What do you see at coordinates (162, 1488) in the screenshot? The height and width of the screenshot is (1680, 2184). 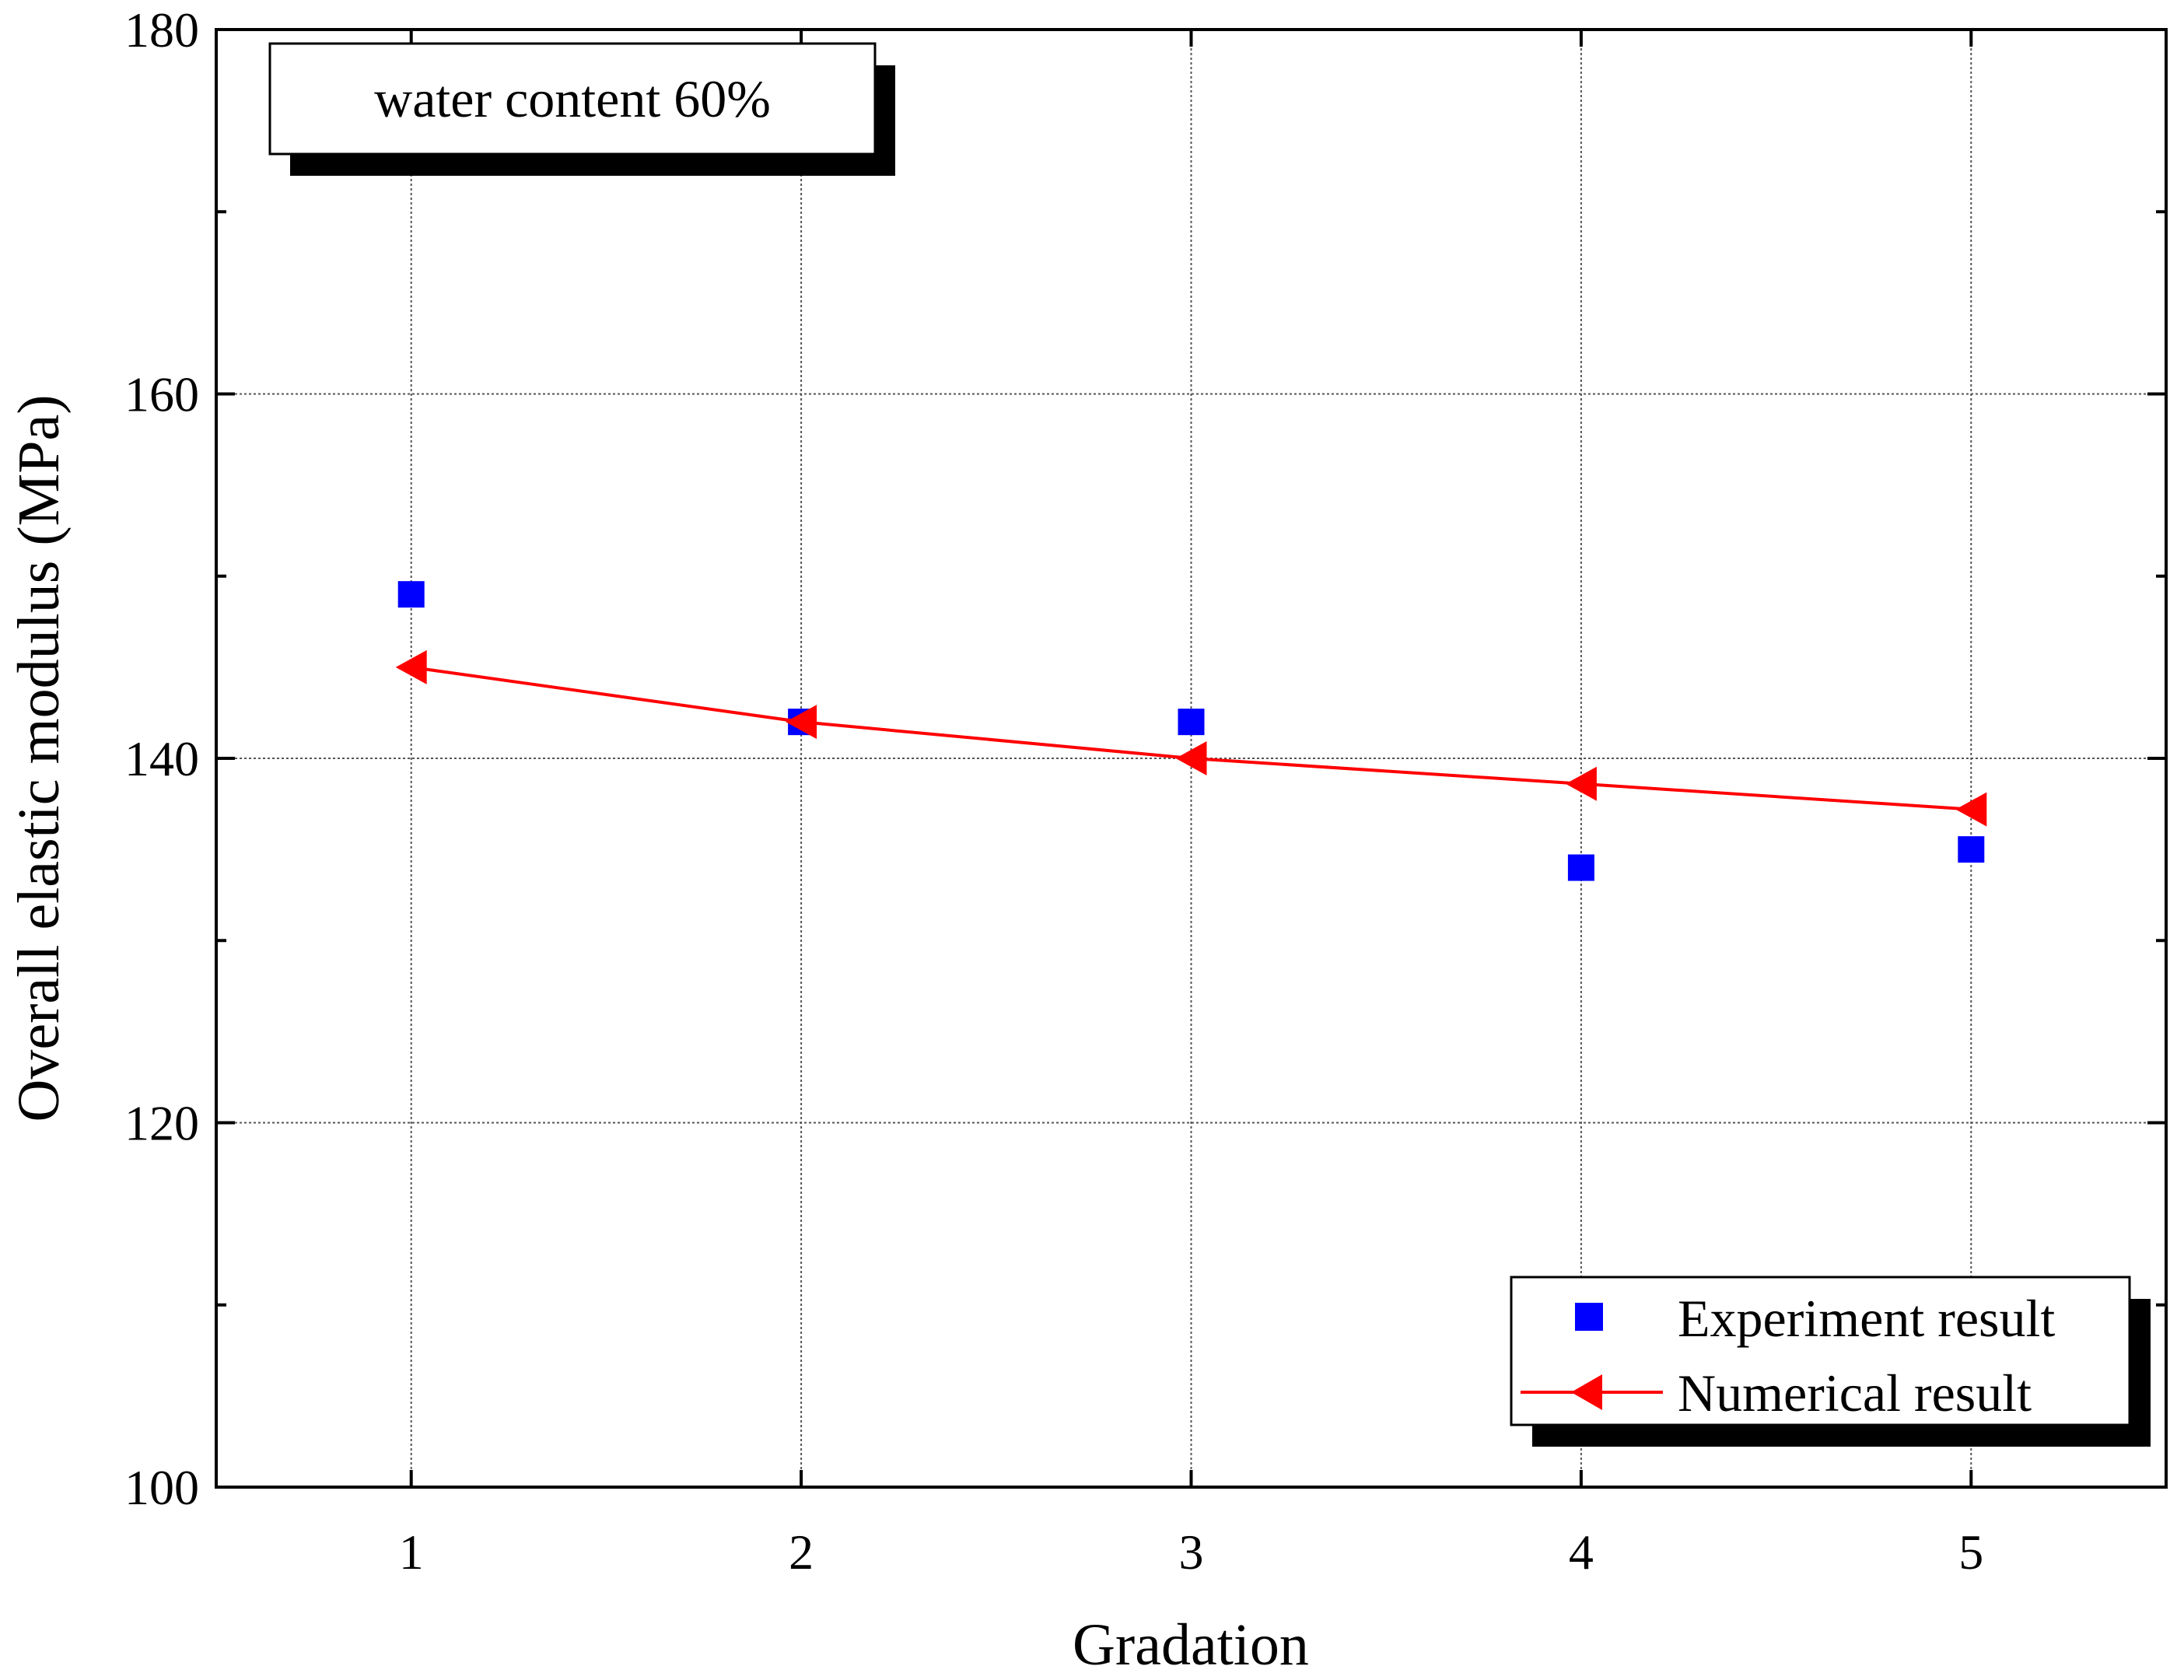 I see `y-tick-label: 100` at bounding box center [162, 1488].